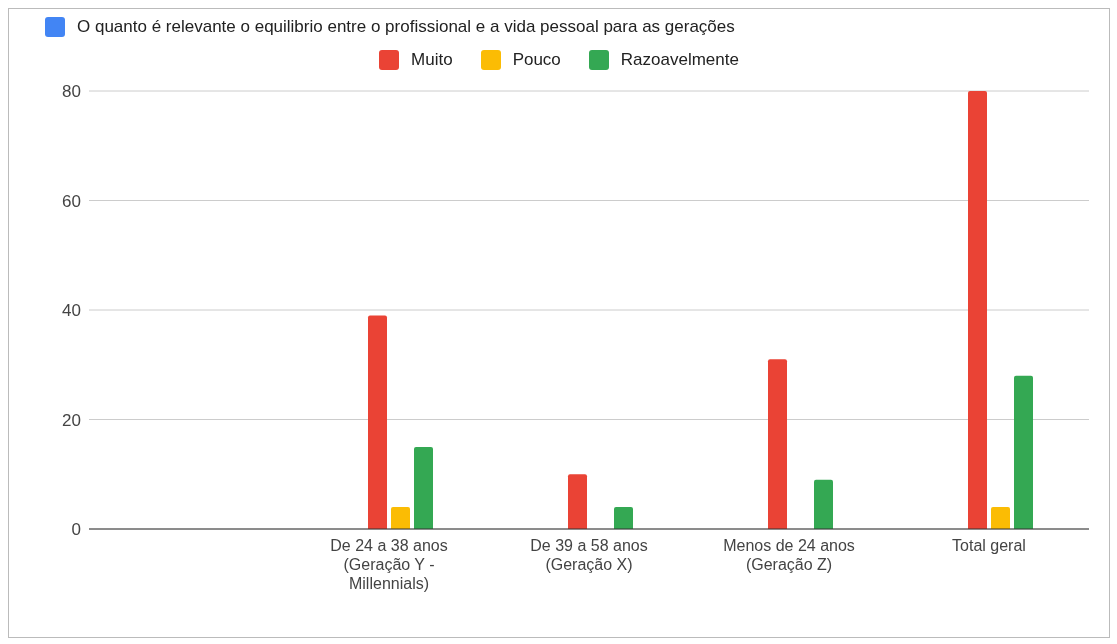 The width and height of the screenshot is (1117, 644). Describe the element at coordinates (76, 530) in the screenshot. I see `y-tick-label: 0` at that location.